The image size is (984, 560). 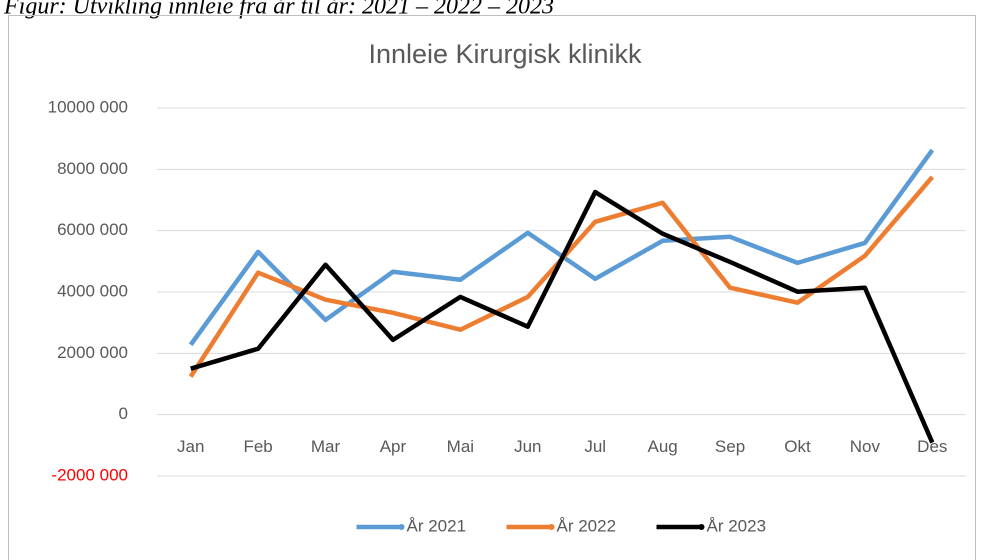 What do you see at coordinates (92, 352) in the screenshot?
I see `y-tick-label: 2000 000` at bounding box center [92, 352].